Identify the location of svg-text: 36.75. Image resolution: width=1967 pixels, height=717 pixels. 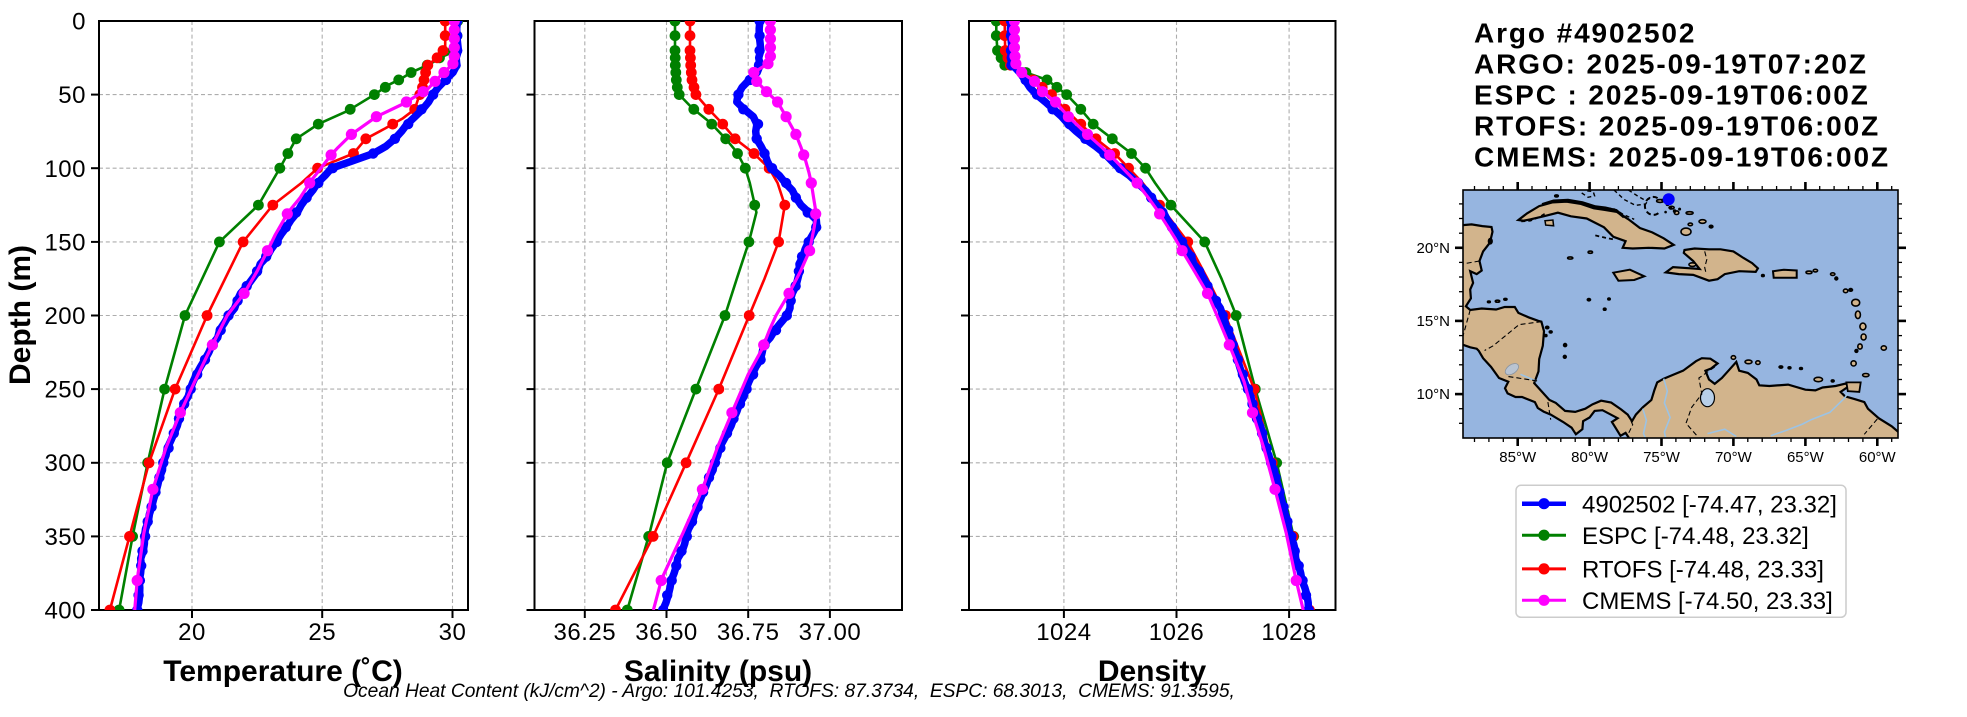
(748, 632).